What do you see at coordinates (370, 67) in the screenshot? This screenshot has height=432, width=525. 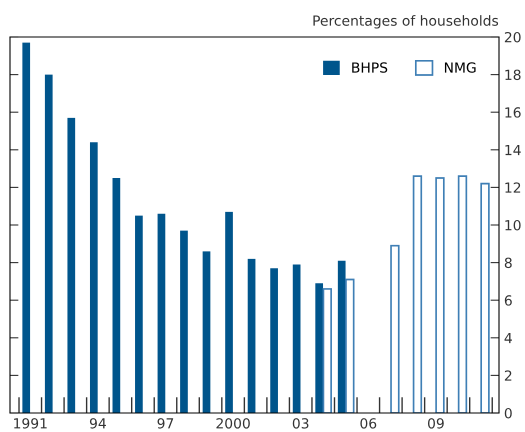 I see `legend-label: BHPS` at bounding box center [370, 67].